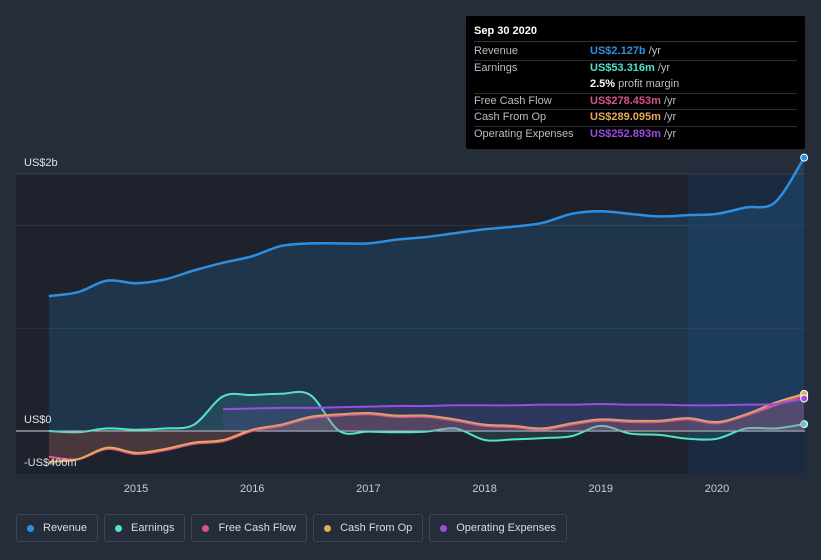 This screenshot has width=821, height=560. I want to click on tooltip-value: US$278.453m, so click(625, 100).